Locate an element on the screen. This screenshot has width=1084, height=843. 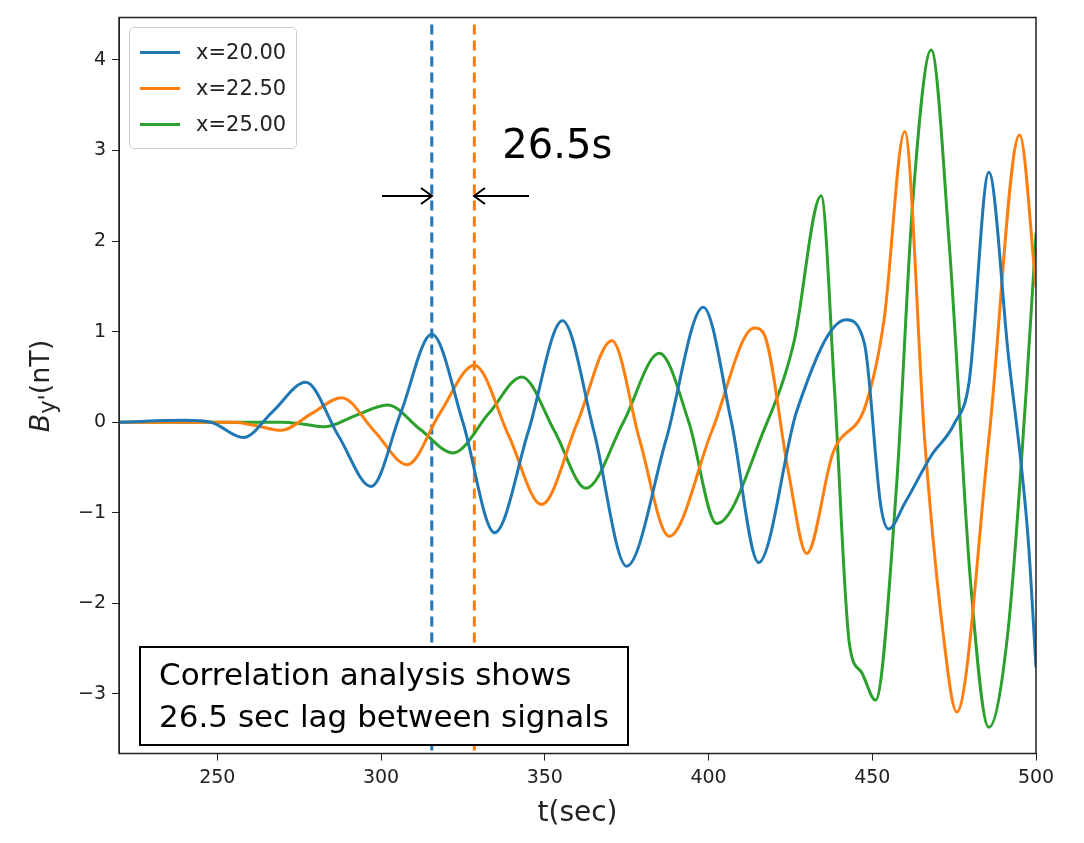
x-tick-label: 250 is located at coordinates (217, 775).